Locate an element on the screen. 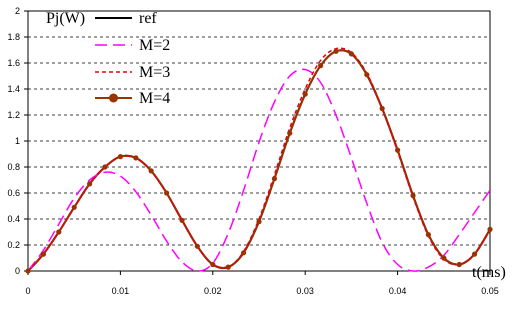  legend-marker is located at coordinates (113, 98).